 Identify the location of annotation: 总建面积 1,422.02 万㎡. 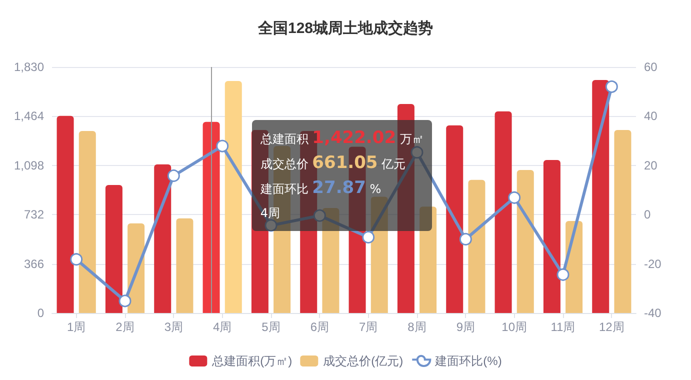
(342, 138).